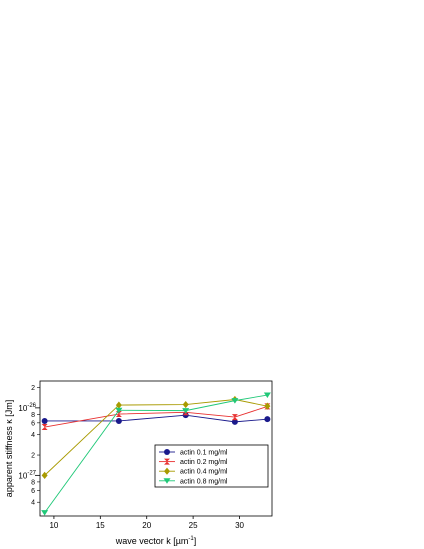  What do you see at coordinates (53, 525) in the screenshot?
I see `x-tick-label: 10` at bounding box center [53, 525].